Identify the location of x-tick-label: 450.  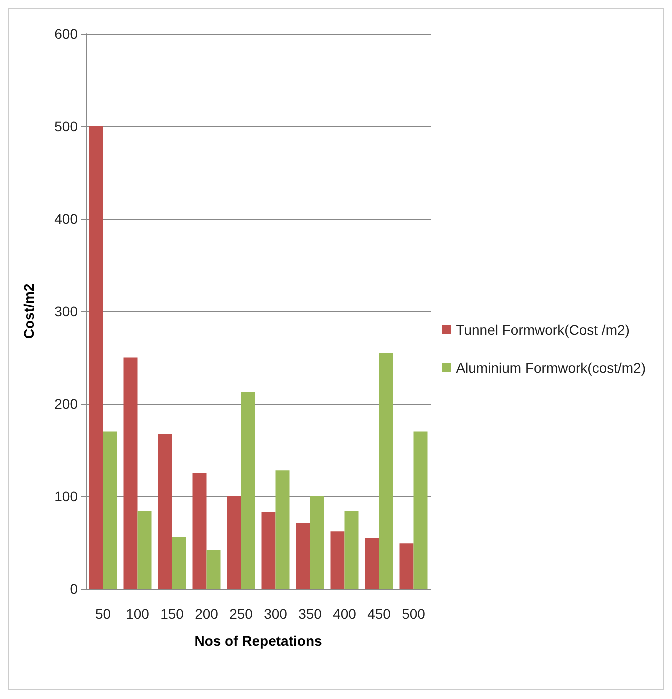
(380, 614).